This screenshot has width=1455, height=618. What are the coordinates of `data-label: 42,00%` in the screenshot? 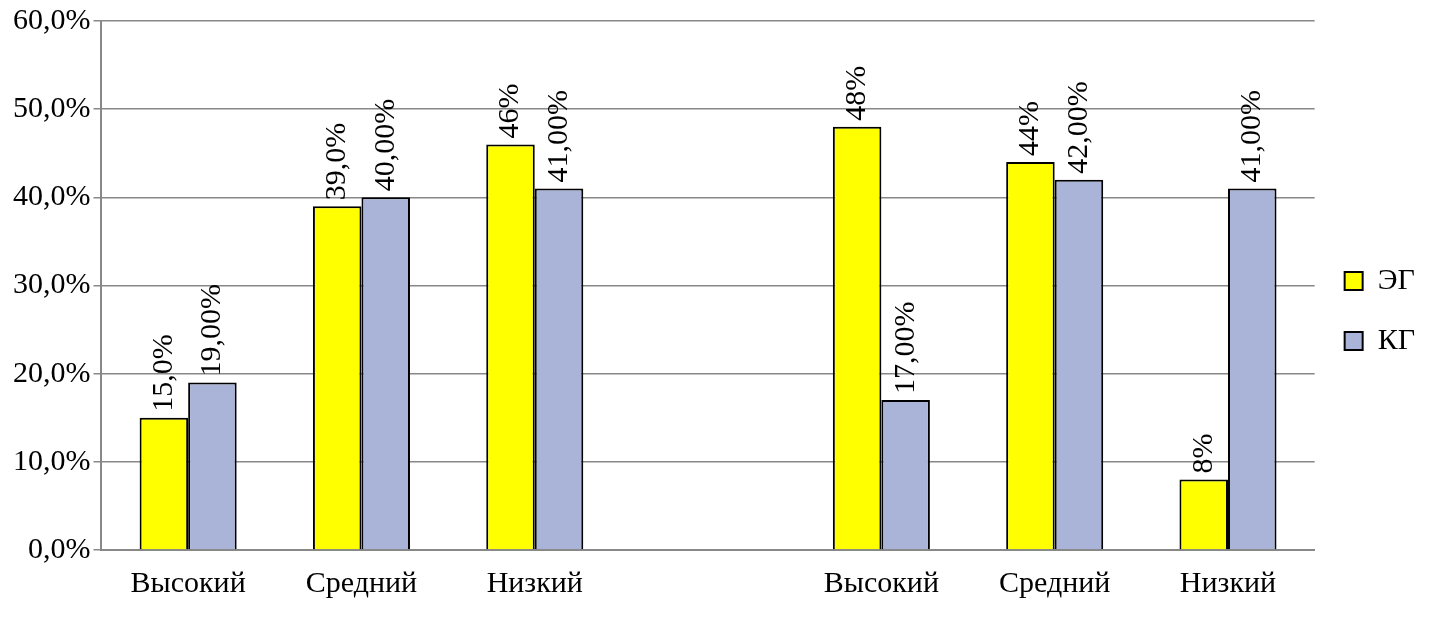 It's located at (1076, 127).